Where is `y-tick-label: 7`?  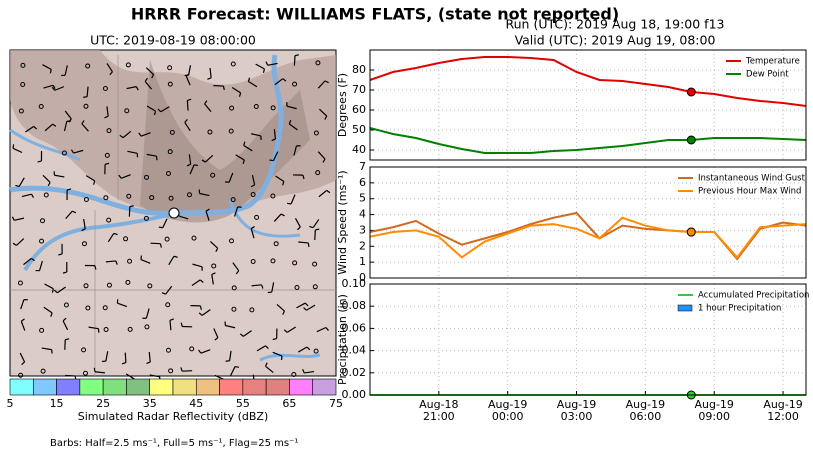
y-tick-label: 7 is located at coordinates (362, 166).